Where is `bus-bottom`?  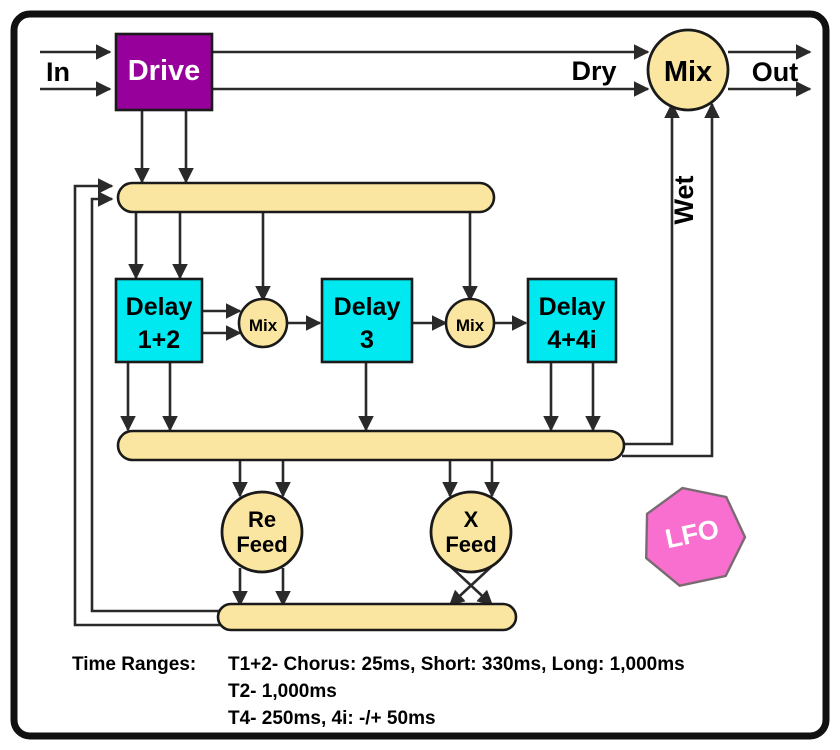 bus-bottom is located at coordinates (367, 617).